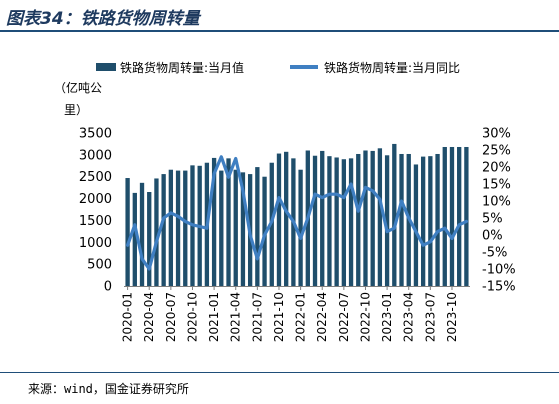 This screenshot has width=559, height=404. Describe the element at coordinates (171, 317) in the screenshot. I see `x-tick-label: 2020-07` at that location.